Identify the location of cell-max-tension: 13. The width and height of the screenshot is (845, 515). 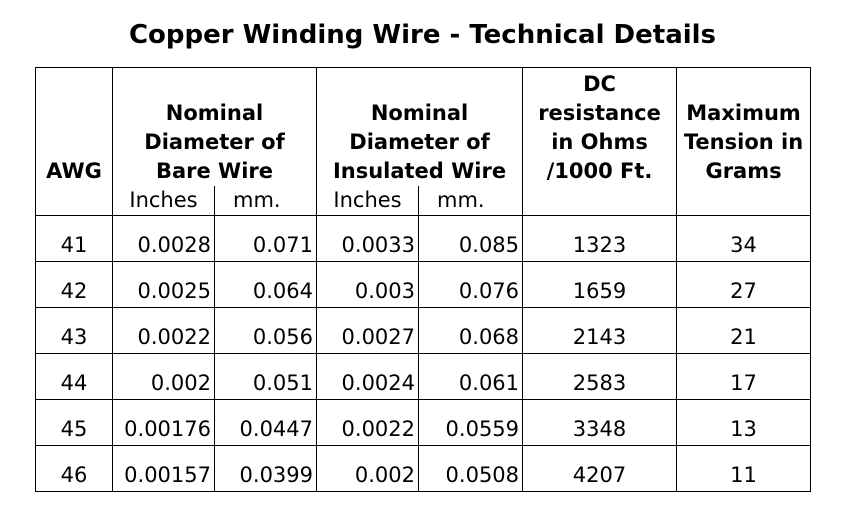
(744, 422).